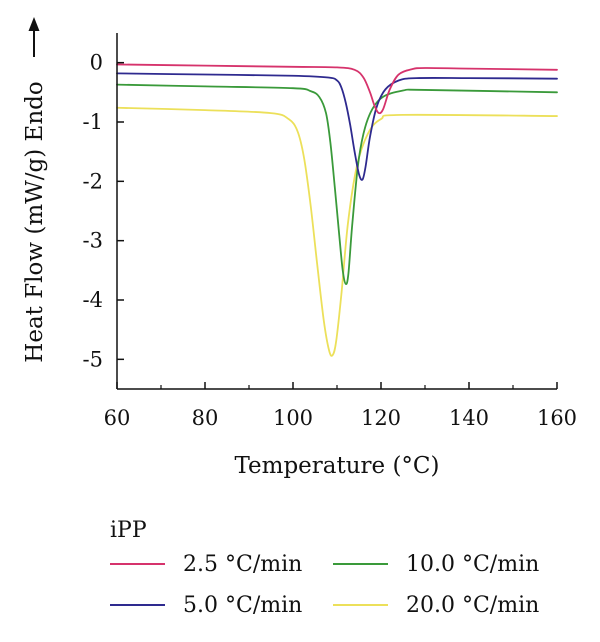  What do you see at coordinates (93, 181) in the screenshot?
I see `y-tick-label: -2` at bounding box center [93, 181].